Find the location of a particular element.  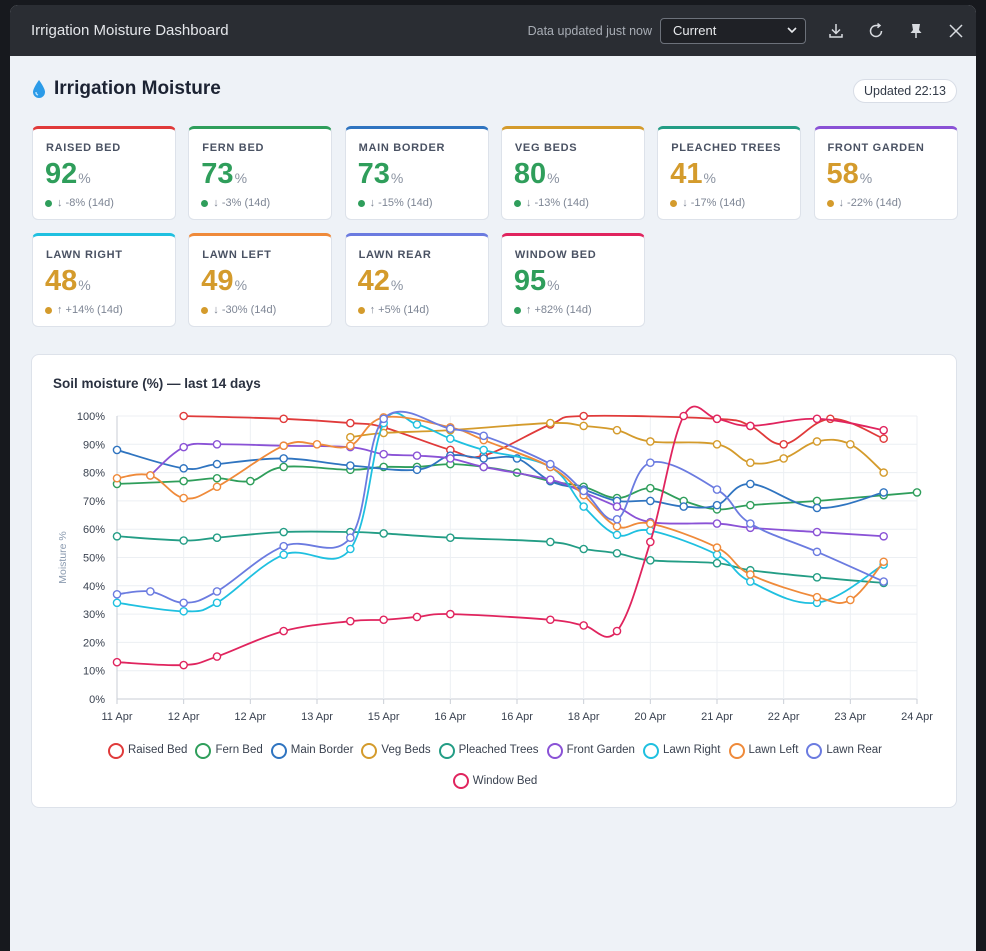

zone-trend: ↓ -15% (14d) is located at coordinates (395, 203).